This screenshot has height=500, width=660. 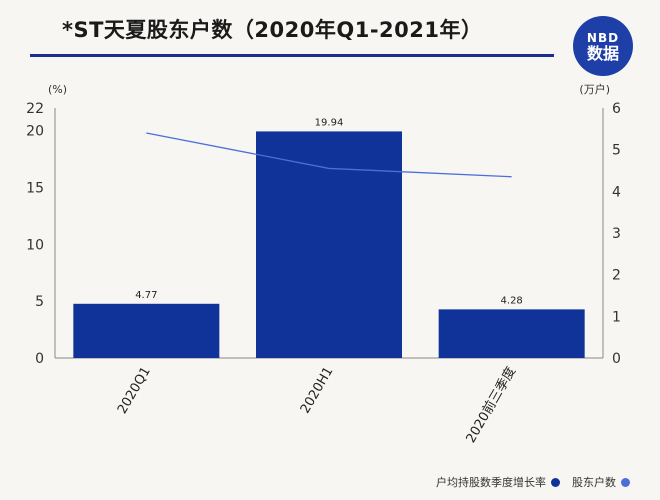 What do you see at coordinates (35, 109) in the screenshot?
I see `left-tick-label: 22` at bounding box center [35, 109].